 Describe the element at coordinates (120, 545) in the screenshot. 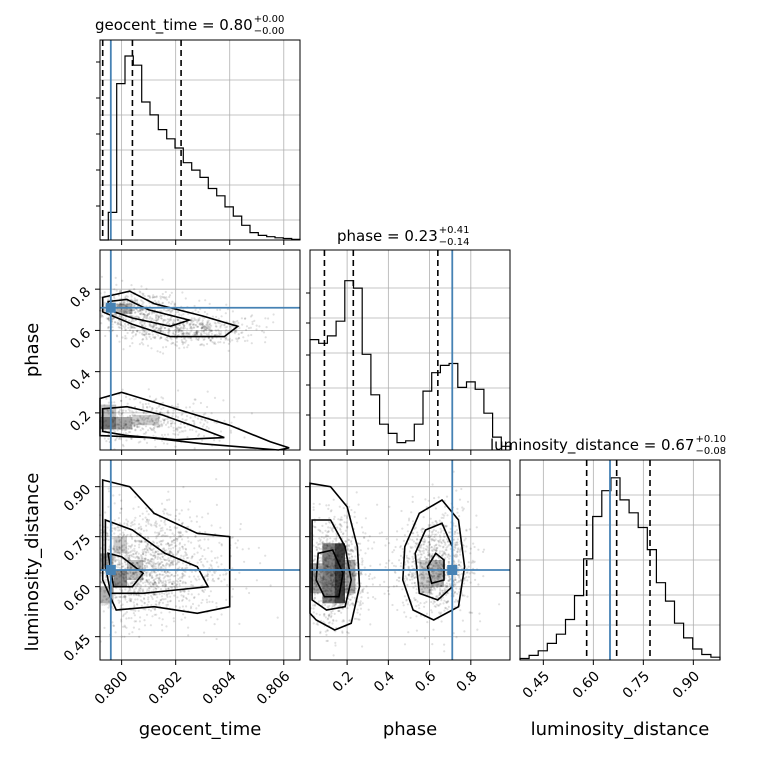

I see `density-cell` at that location.